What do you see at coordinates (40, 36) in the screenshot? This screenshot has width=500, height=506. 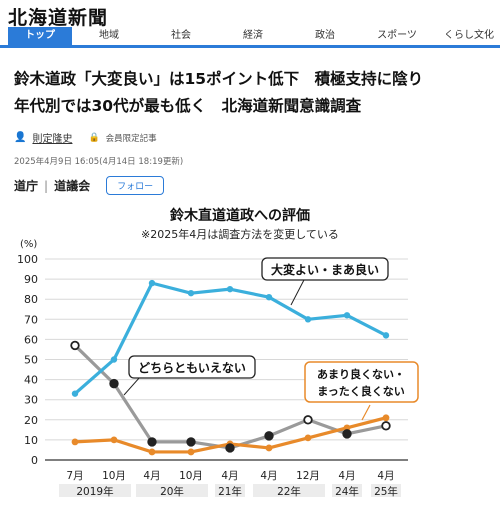 I see `nav-top: トップ` at bounding box center [40, 36].